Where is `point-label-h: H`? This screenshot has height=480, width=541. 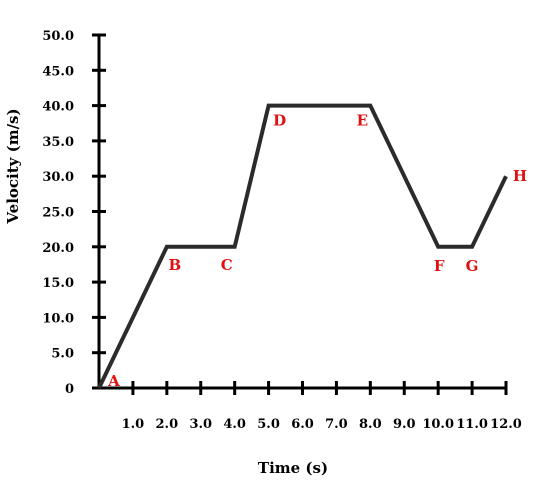 point-label-h: H is located at coordinates (520, 176).